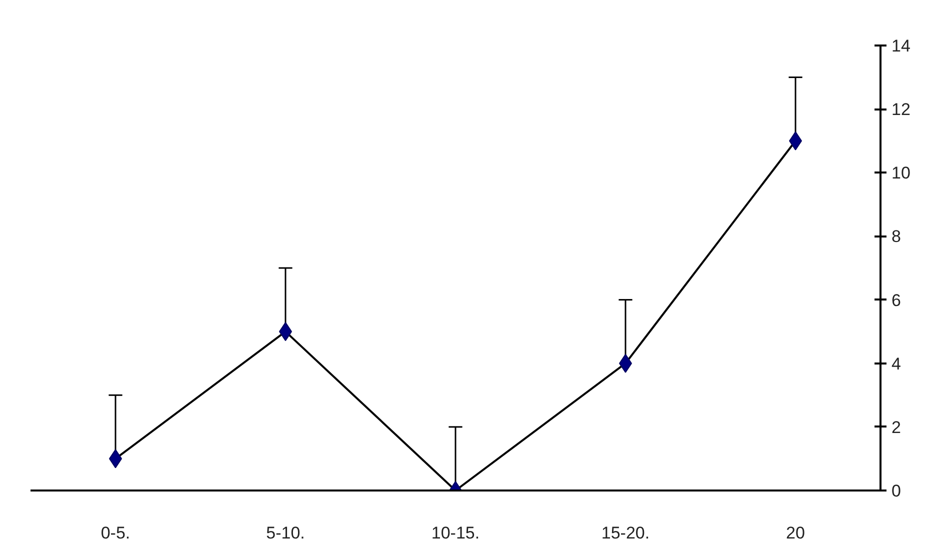 This screenshot has width=937, height=558. What do you see at coordinates (901, 173) in the screenshot?
I see `y-tick-label: 10` at bounding box center [901, 173].